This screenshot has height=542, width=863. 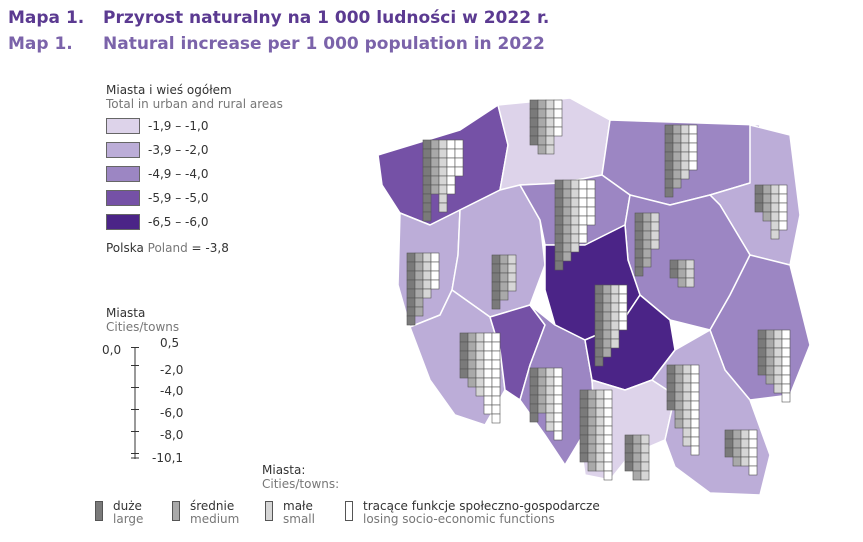 I want to click on legend-class-label: -3,9 – -2,0, so click(x=178, y=150).